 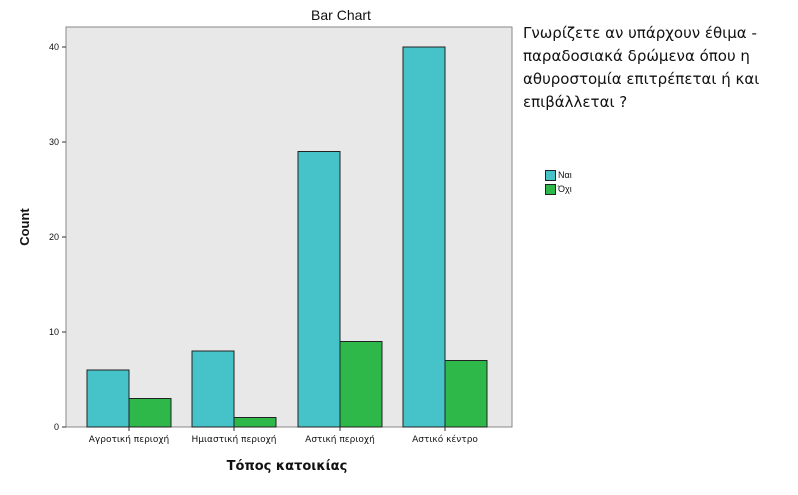 I want to click on legend-item-no: Όχι, so click(x=558, y=189).